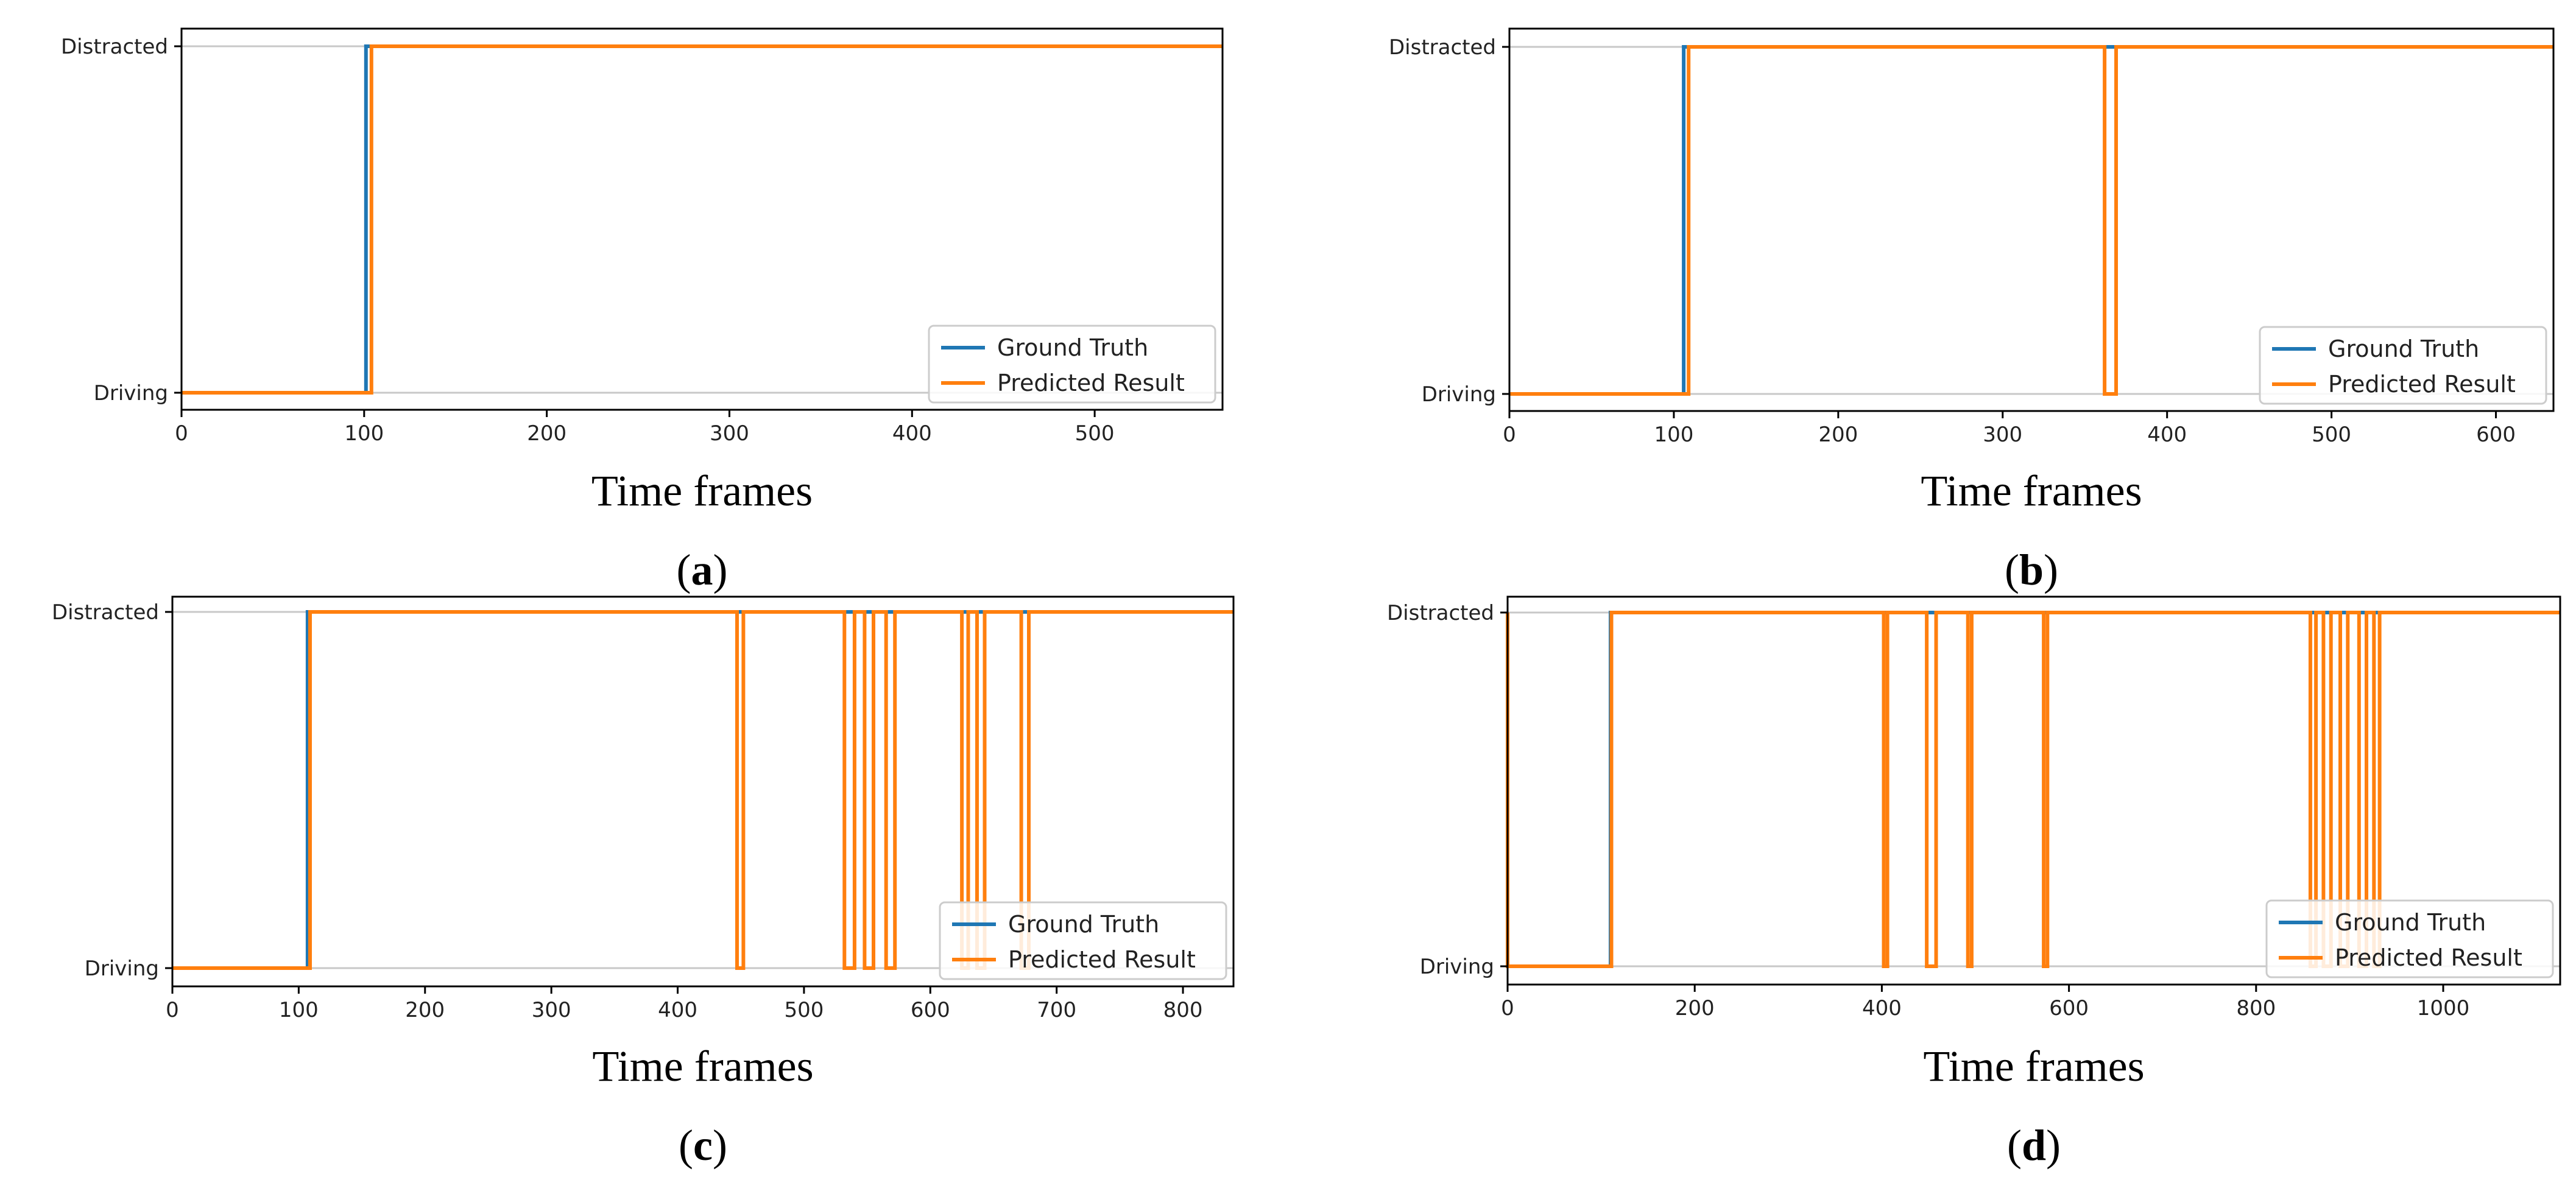 This screenshot has height=1180, width=2576. Describe the element at coordinates (2031, 570) in the screenshot. I see `panel-label: (b)` at that location.